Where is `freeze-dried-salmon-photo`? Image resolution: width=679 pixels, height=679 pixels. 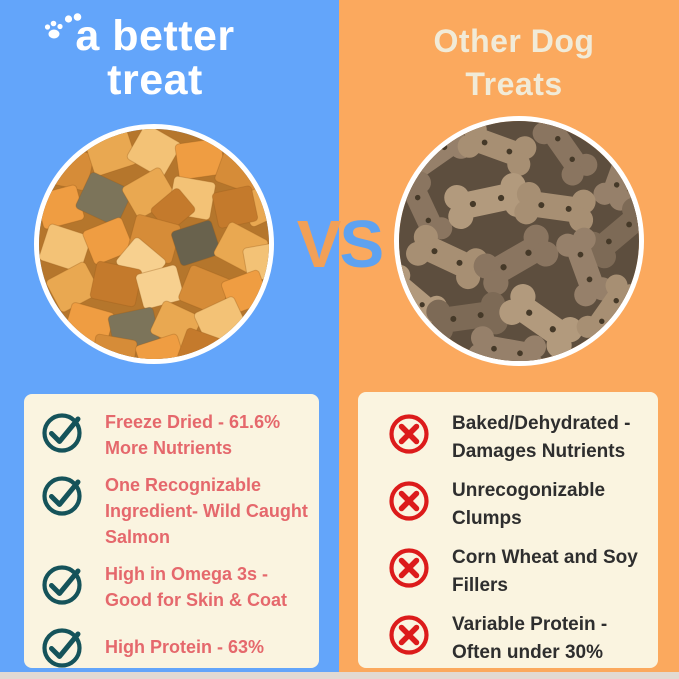 freeze-dried-salmon-photo is located at coordinates (154, 244).